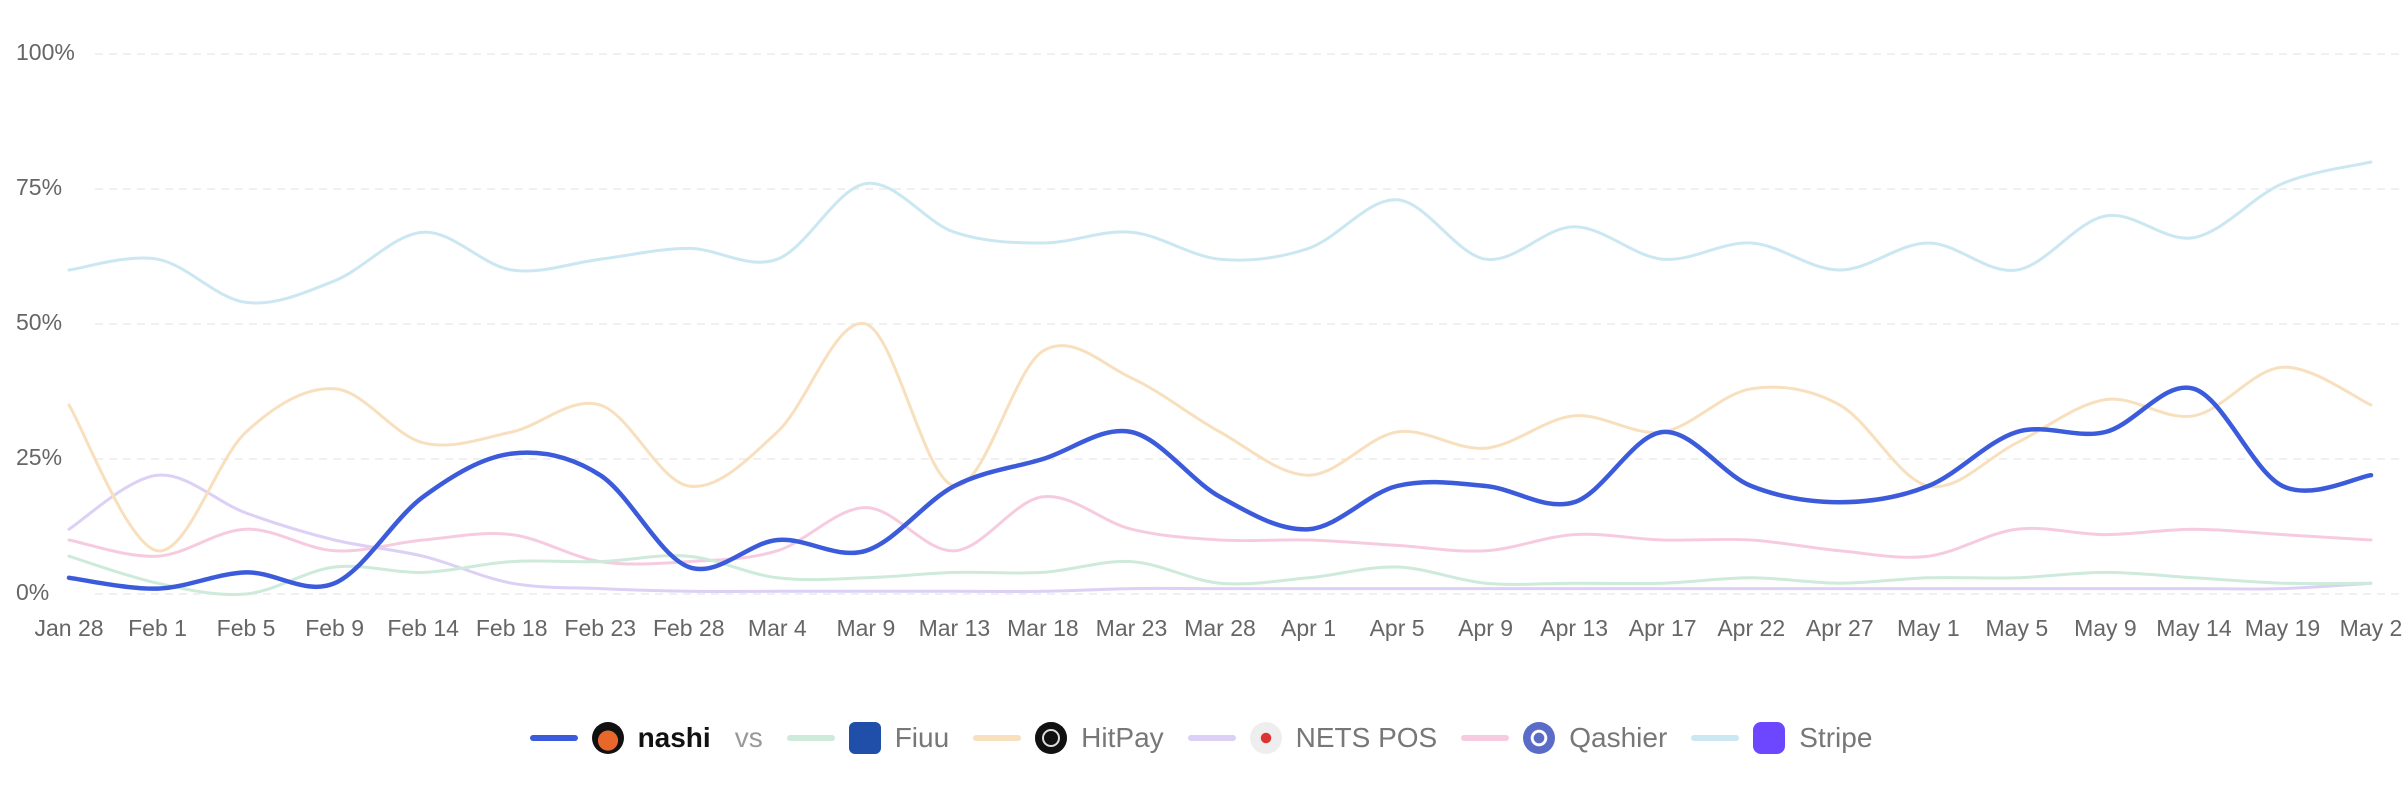 The width and height of the screenshot is (2402, 792). I want to click on y-tick-label: 0%, so click(32, 592).